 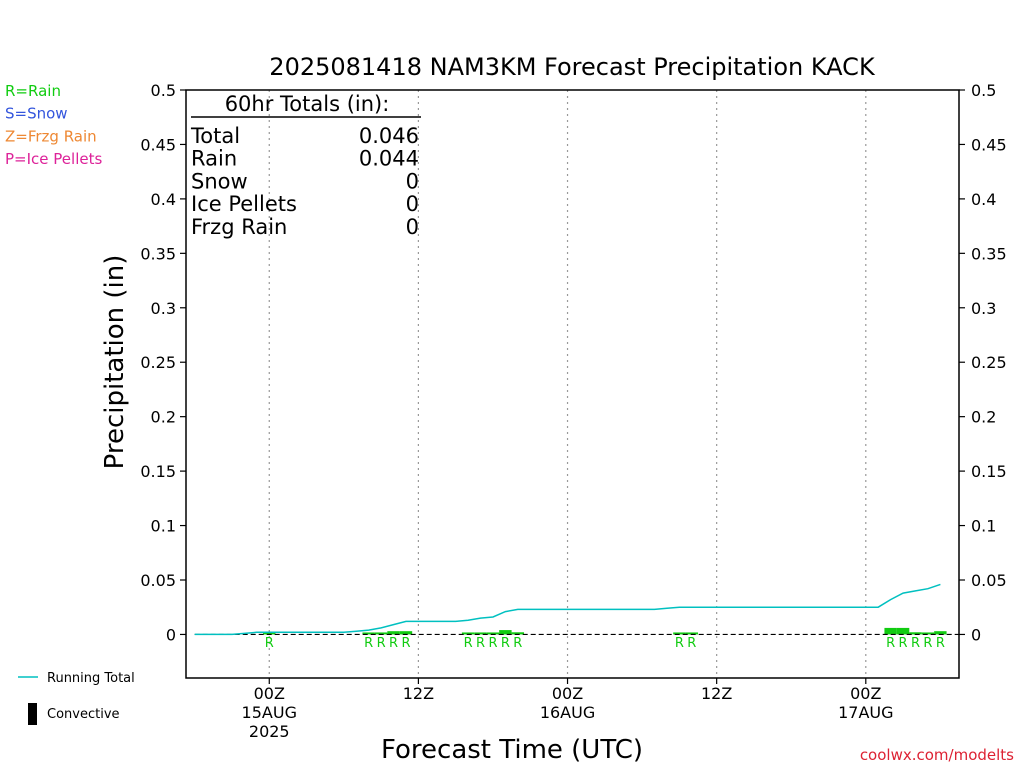 What do you see at coordinates (983, 417) in the screenshot?
I see `y-tick-label-right: 0.2` at bounding box center [983, 417].